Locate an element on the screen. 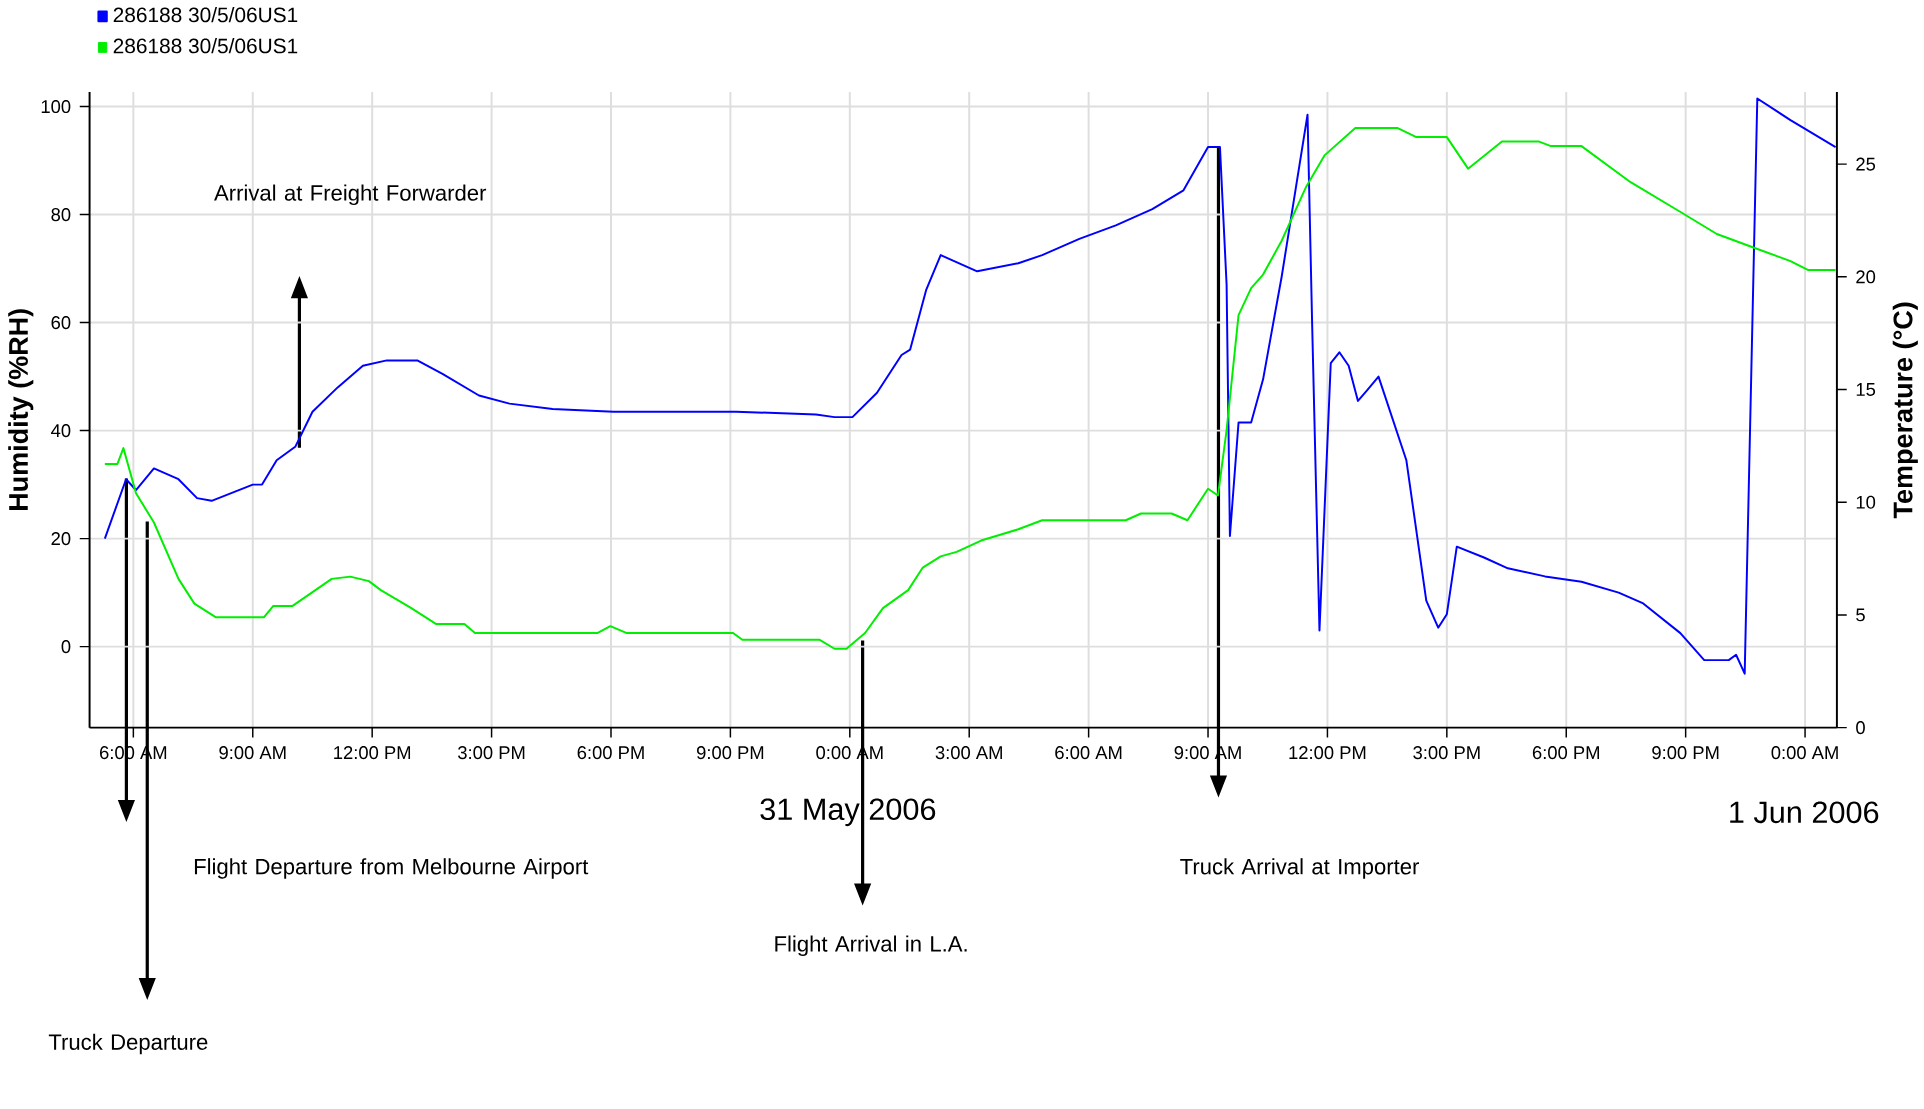 The height and width of the screenshot is (1109, 1924). y2-tick-label: 5 is located at coordinates (1860, 615).